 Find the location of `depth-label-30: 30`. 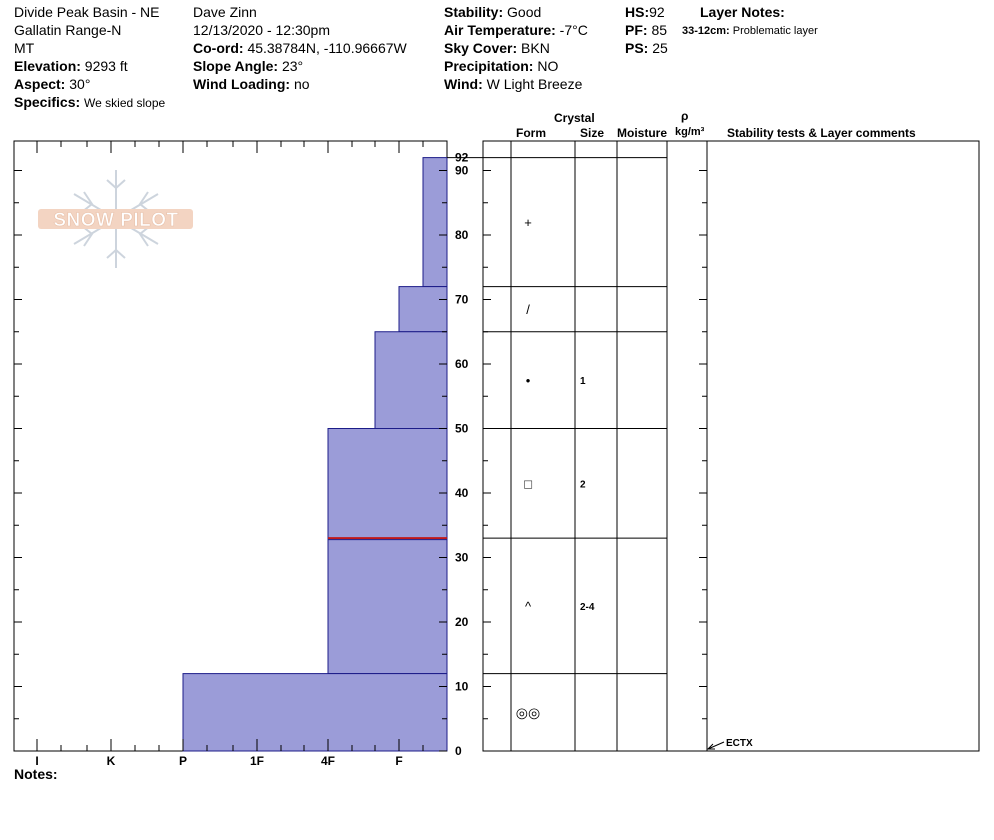

depth-label-30: 30 is located at coordinates (462, 558).